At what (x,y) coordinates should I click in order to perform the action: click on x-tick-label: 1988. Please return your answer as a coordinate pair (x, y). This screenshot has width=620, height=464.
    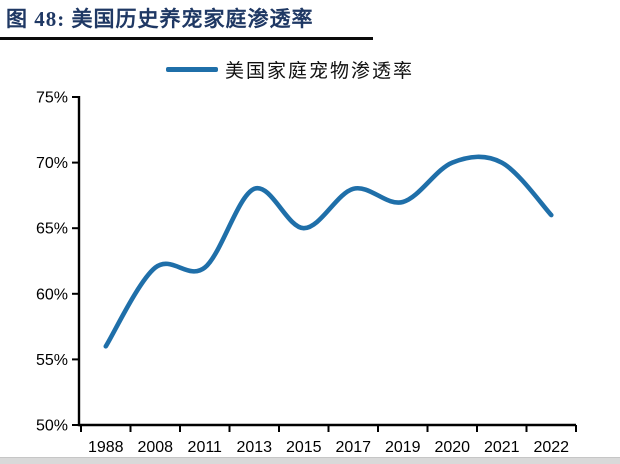
    Looking at the image, I should click on (106, 447).